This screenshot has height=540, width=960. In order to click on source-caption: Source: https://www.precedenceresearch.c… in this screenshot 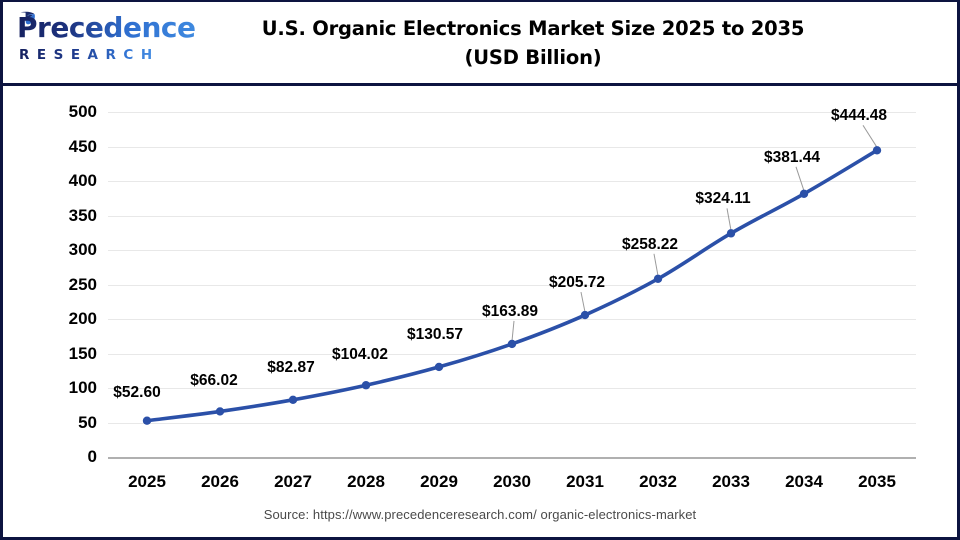, I will do `click(480, 514)`.